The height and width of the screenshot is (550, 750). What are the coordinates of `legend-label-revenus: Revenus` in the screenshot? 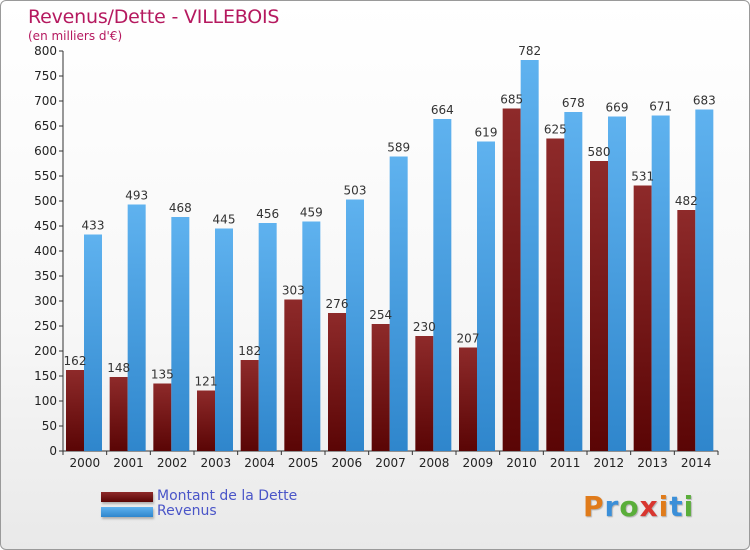 It's located at (187, 511).